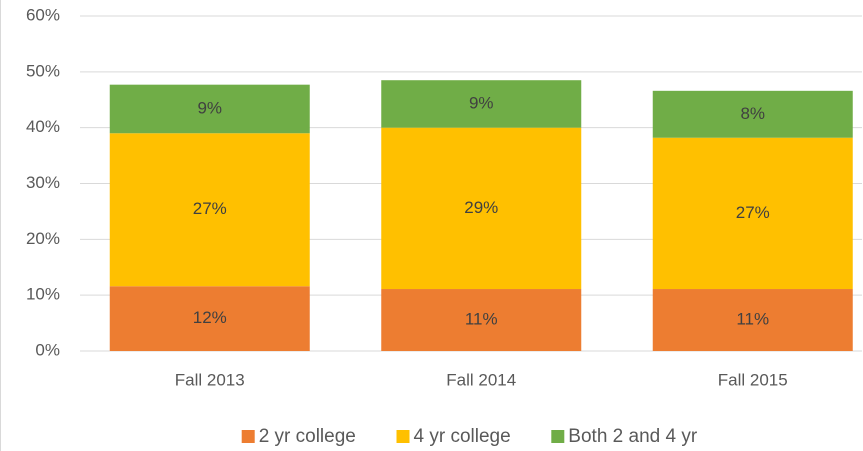 The width and height of the screenshot is (863, 451). What do you see at coordinates (43, 14) in the screenshot?
I see `y-tick-label: 60%` at bounding box center [43, 14].